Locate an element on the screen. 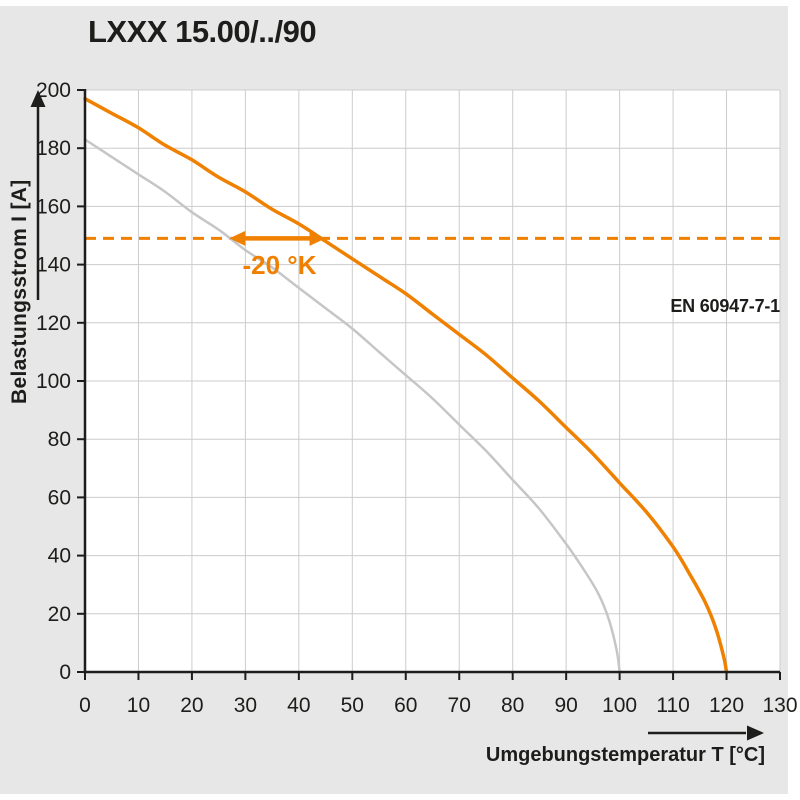 This screenshot has height=800, width=800. svg-text: 70 is located at coordinates (459, 705).